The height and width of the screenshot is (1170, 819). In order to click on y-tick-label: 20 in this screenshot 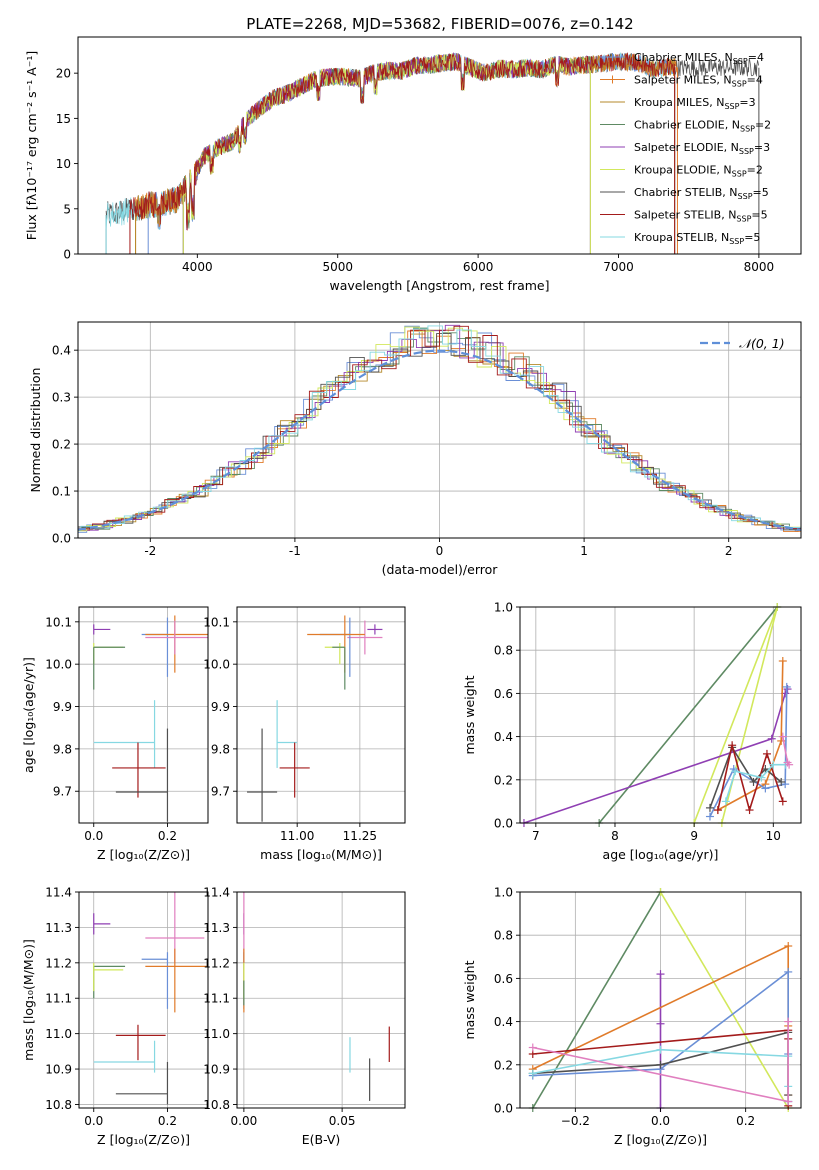, I will do `click(63, 74)`.